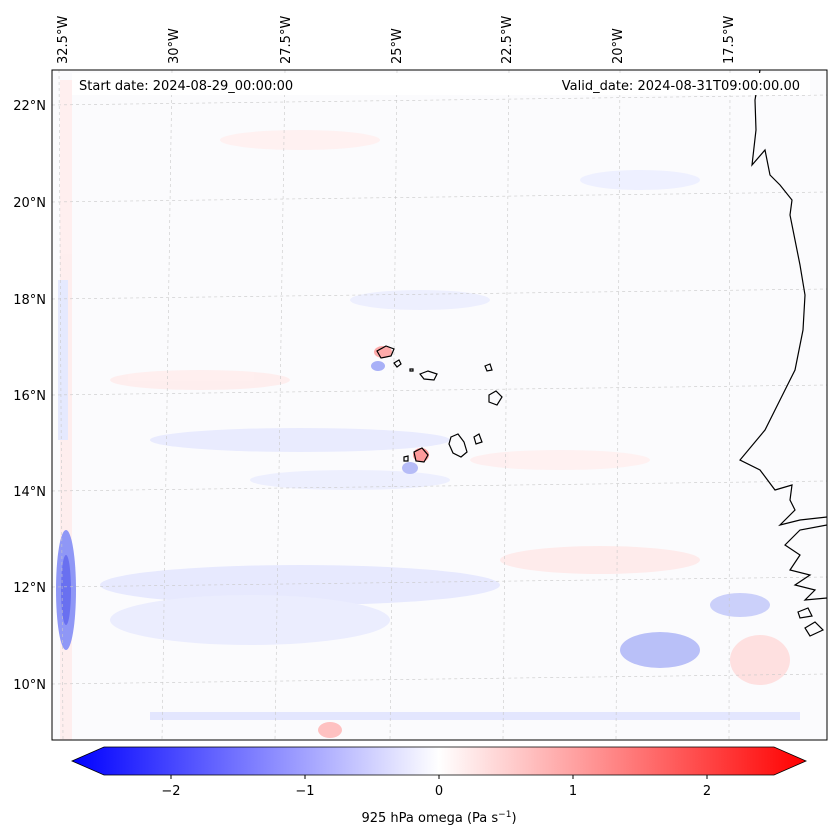  What do you see at coordinates (439, 761) in the screenshot?
I see `colorbar-bar` at bounding box center [439, 761].